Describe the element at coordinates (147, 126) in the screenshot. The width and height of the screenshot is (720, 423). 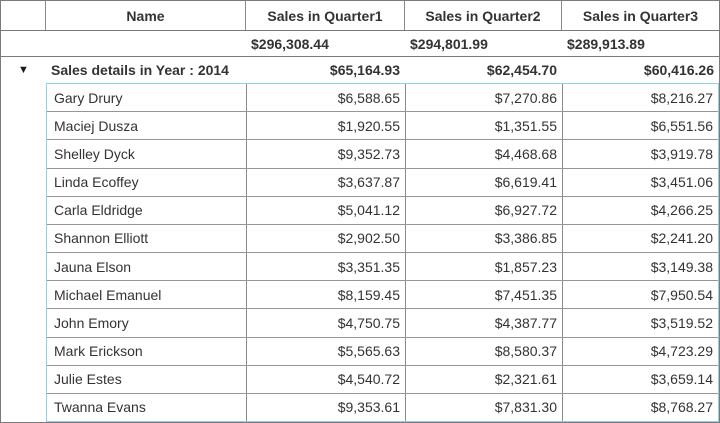
I see `cell-name: Maciej Dusza` at that location.